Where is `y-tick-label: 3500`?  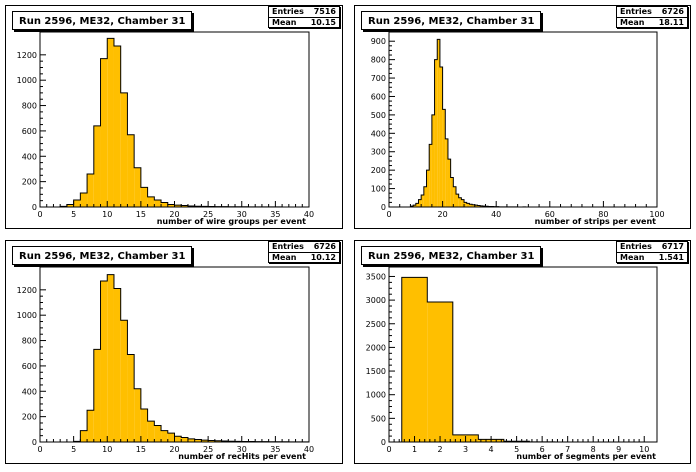 y-tick-label: 3500 is located at coordinates (376, 276).